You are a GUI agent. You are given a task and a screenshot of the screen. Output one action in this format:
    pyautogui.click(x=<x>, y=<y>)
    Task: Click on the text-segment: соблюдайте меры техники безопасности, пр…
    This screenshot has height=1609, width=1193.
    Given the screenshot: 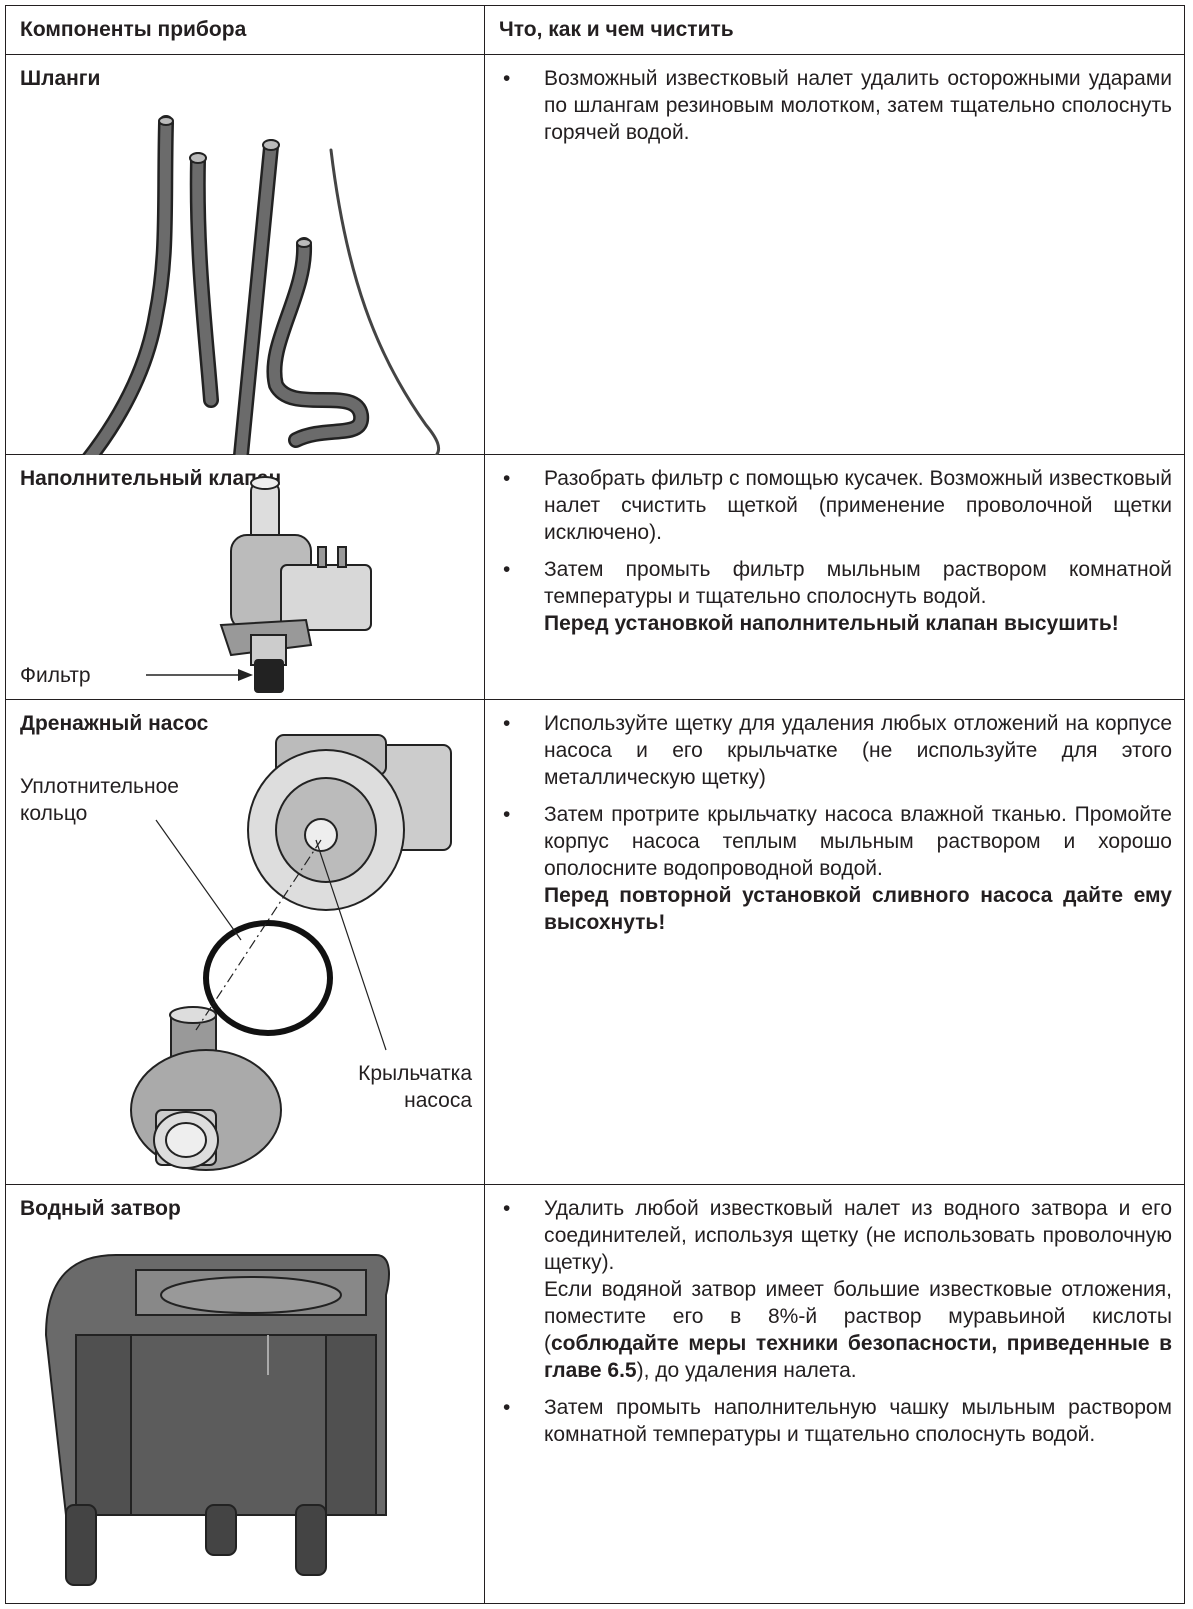 What is the action you would take?
    pyautogui.click(x=858, y=1357)
    